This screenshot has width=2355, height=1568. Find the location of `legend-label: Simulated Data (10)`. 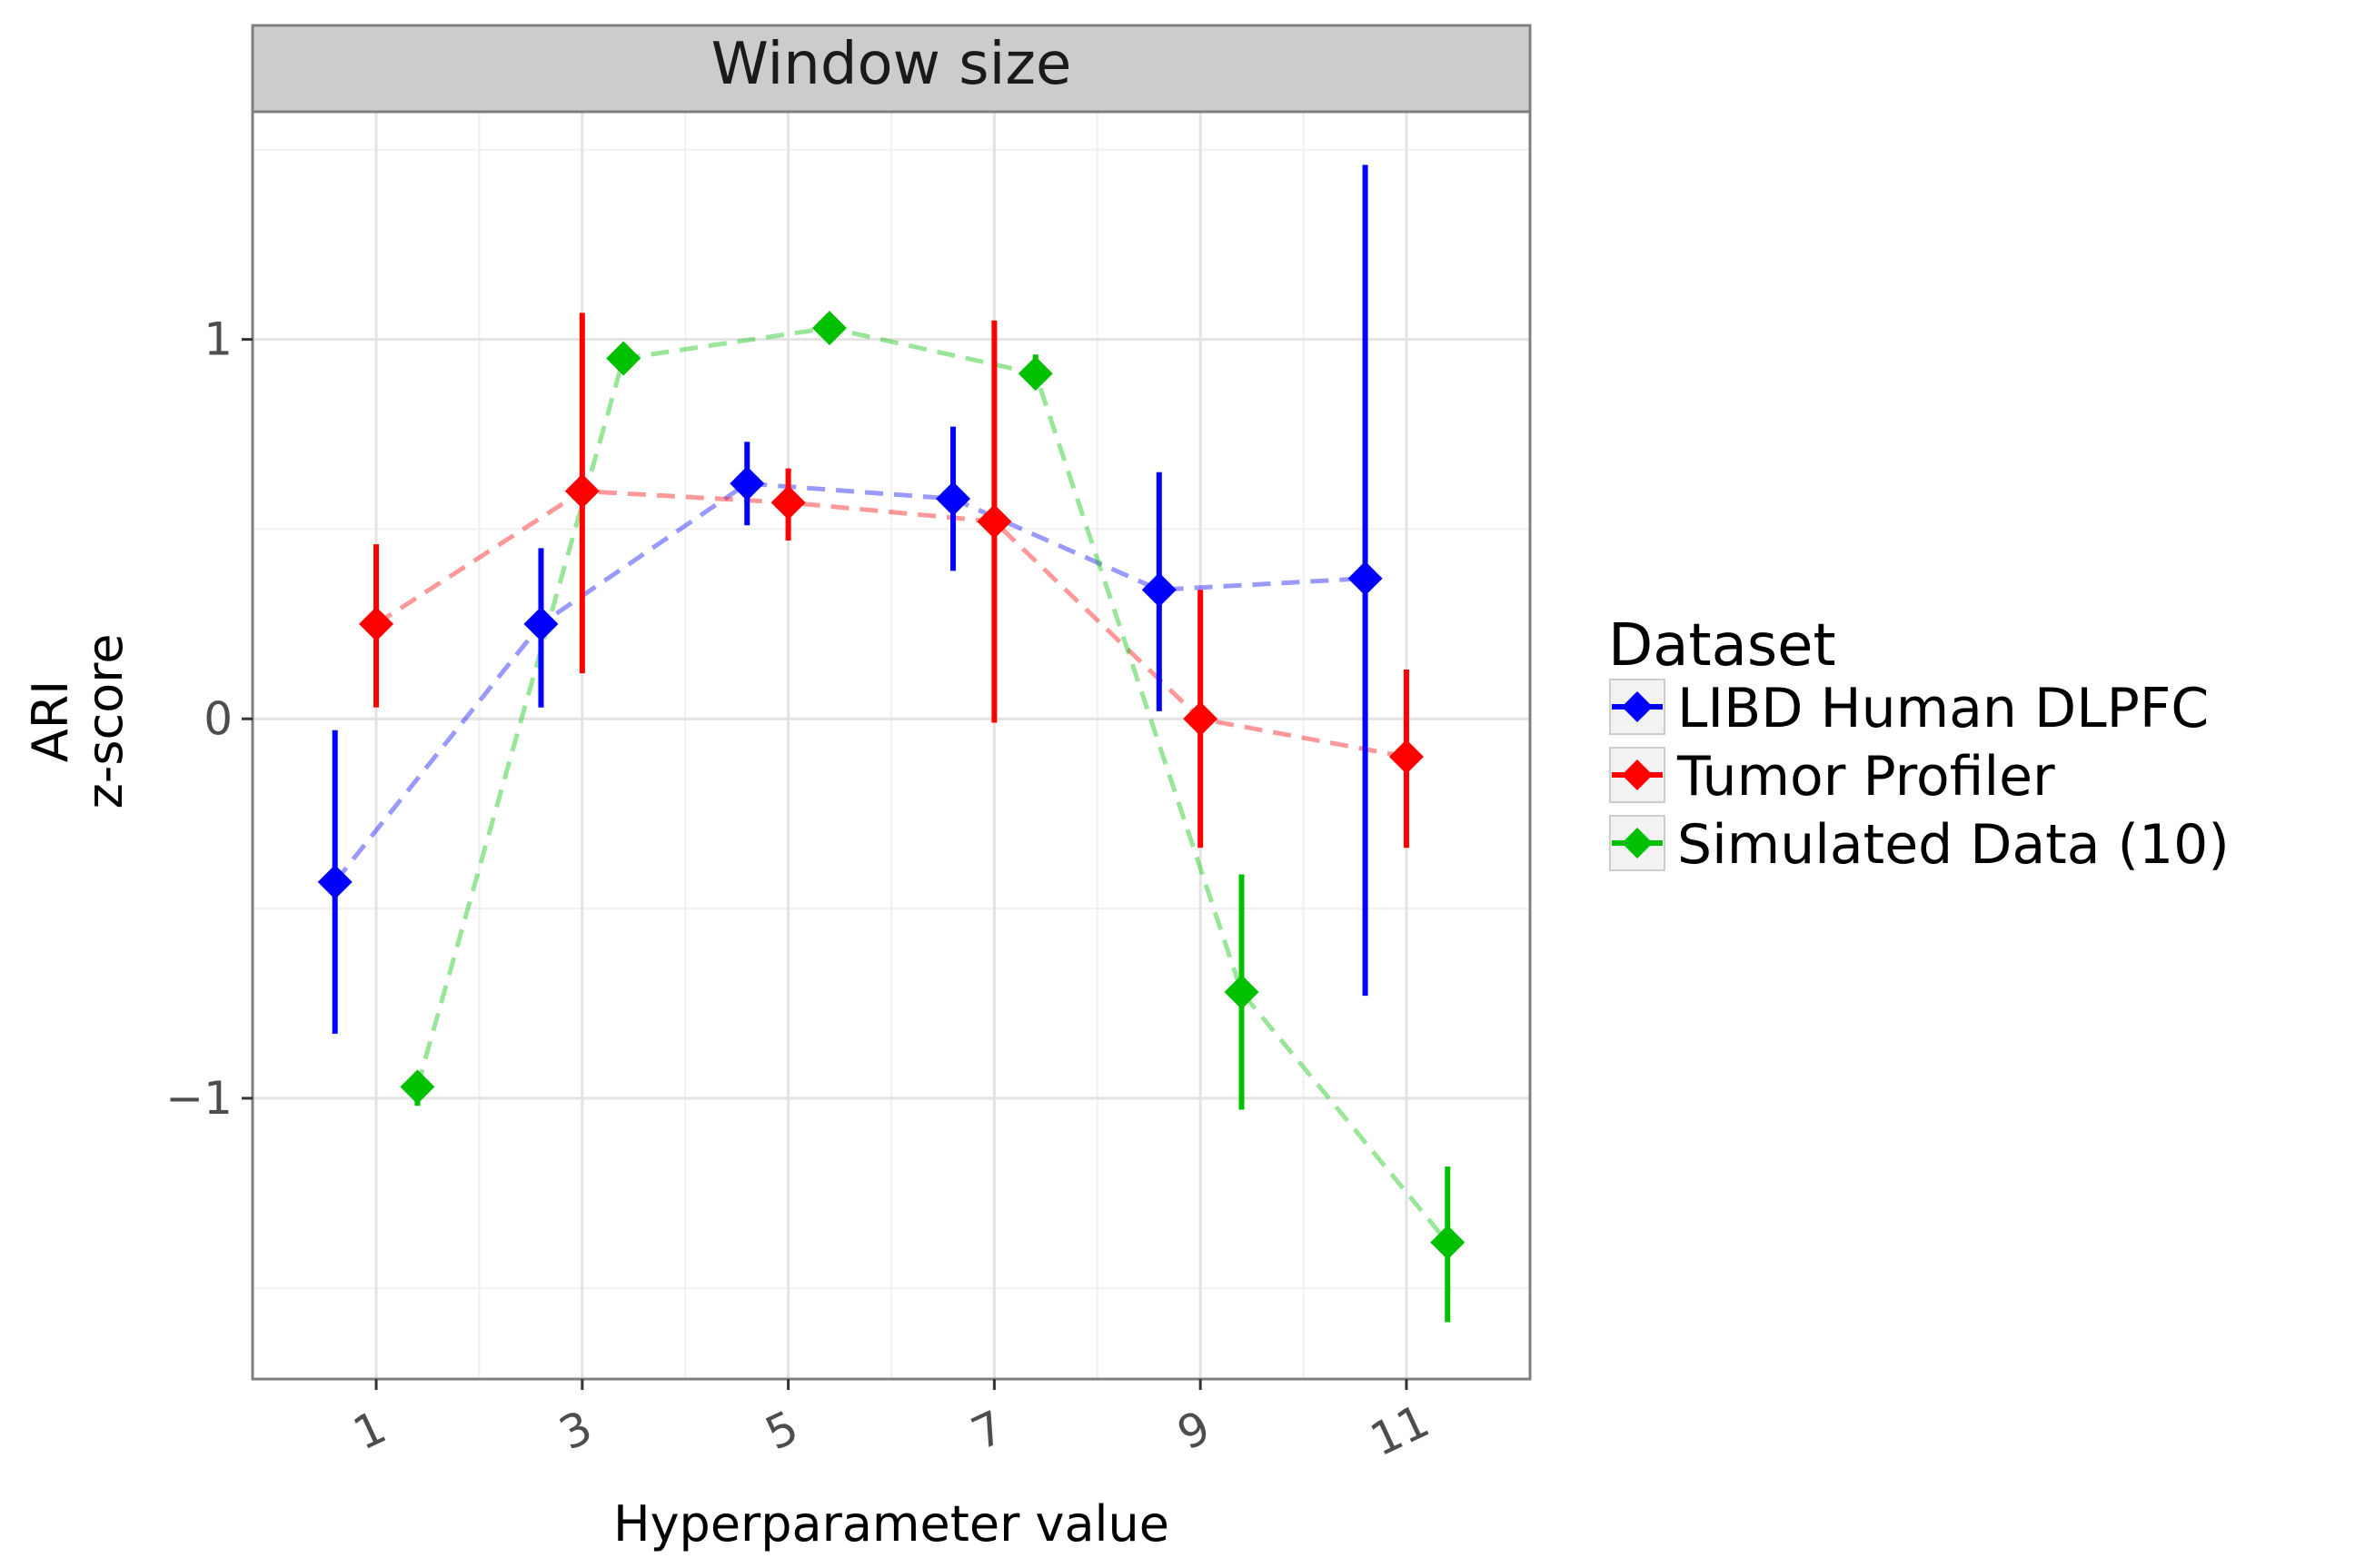

legend-label: Simulated Data (10) is located at coordinates (1953, 845).